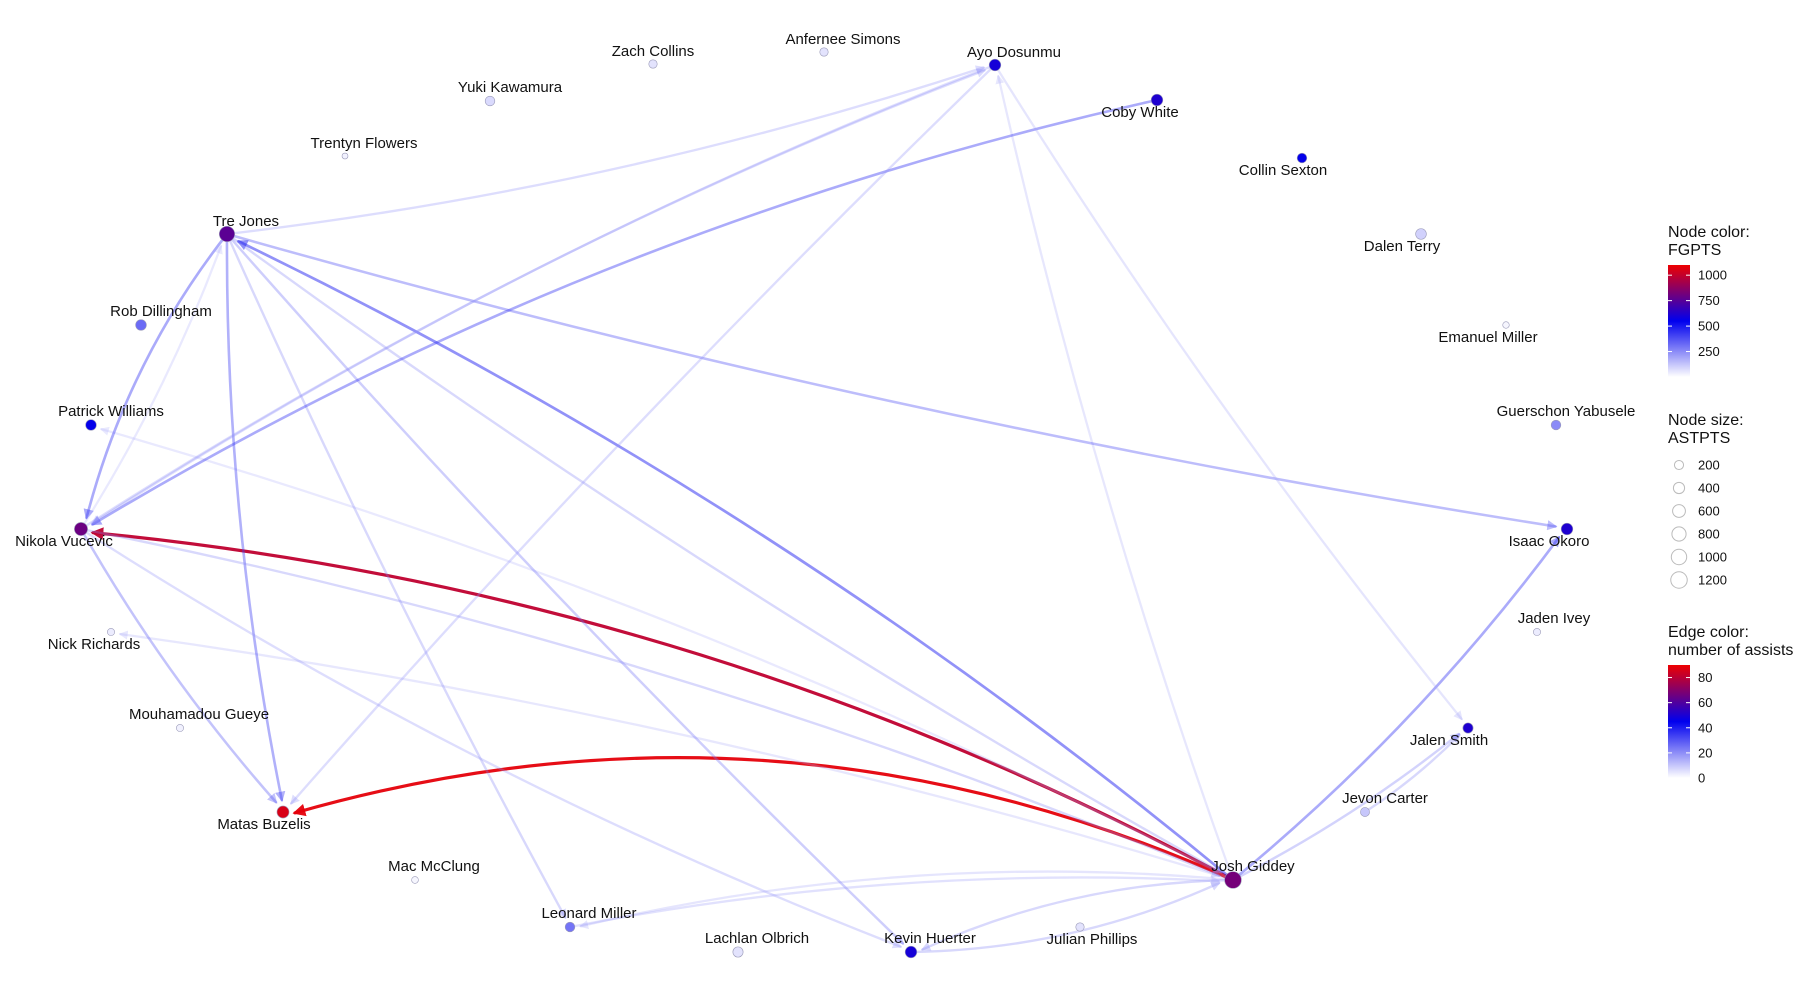 The width and height of the screenshot is (1800, 1000). I want to click on node-color-legend-subtitle: FGPTS, so click(1694, 250).